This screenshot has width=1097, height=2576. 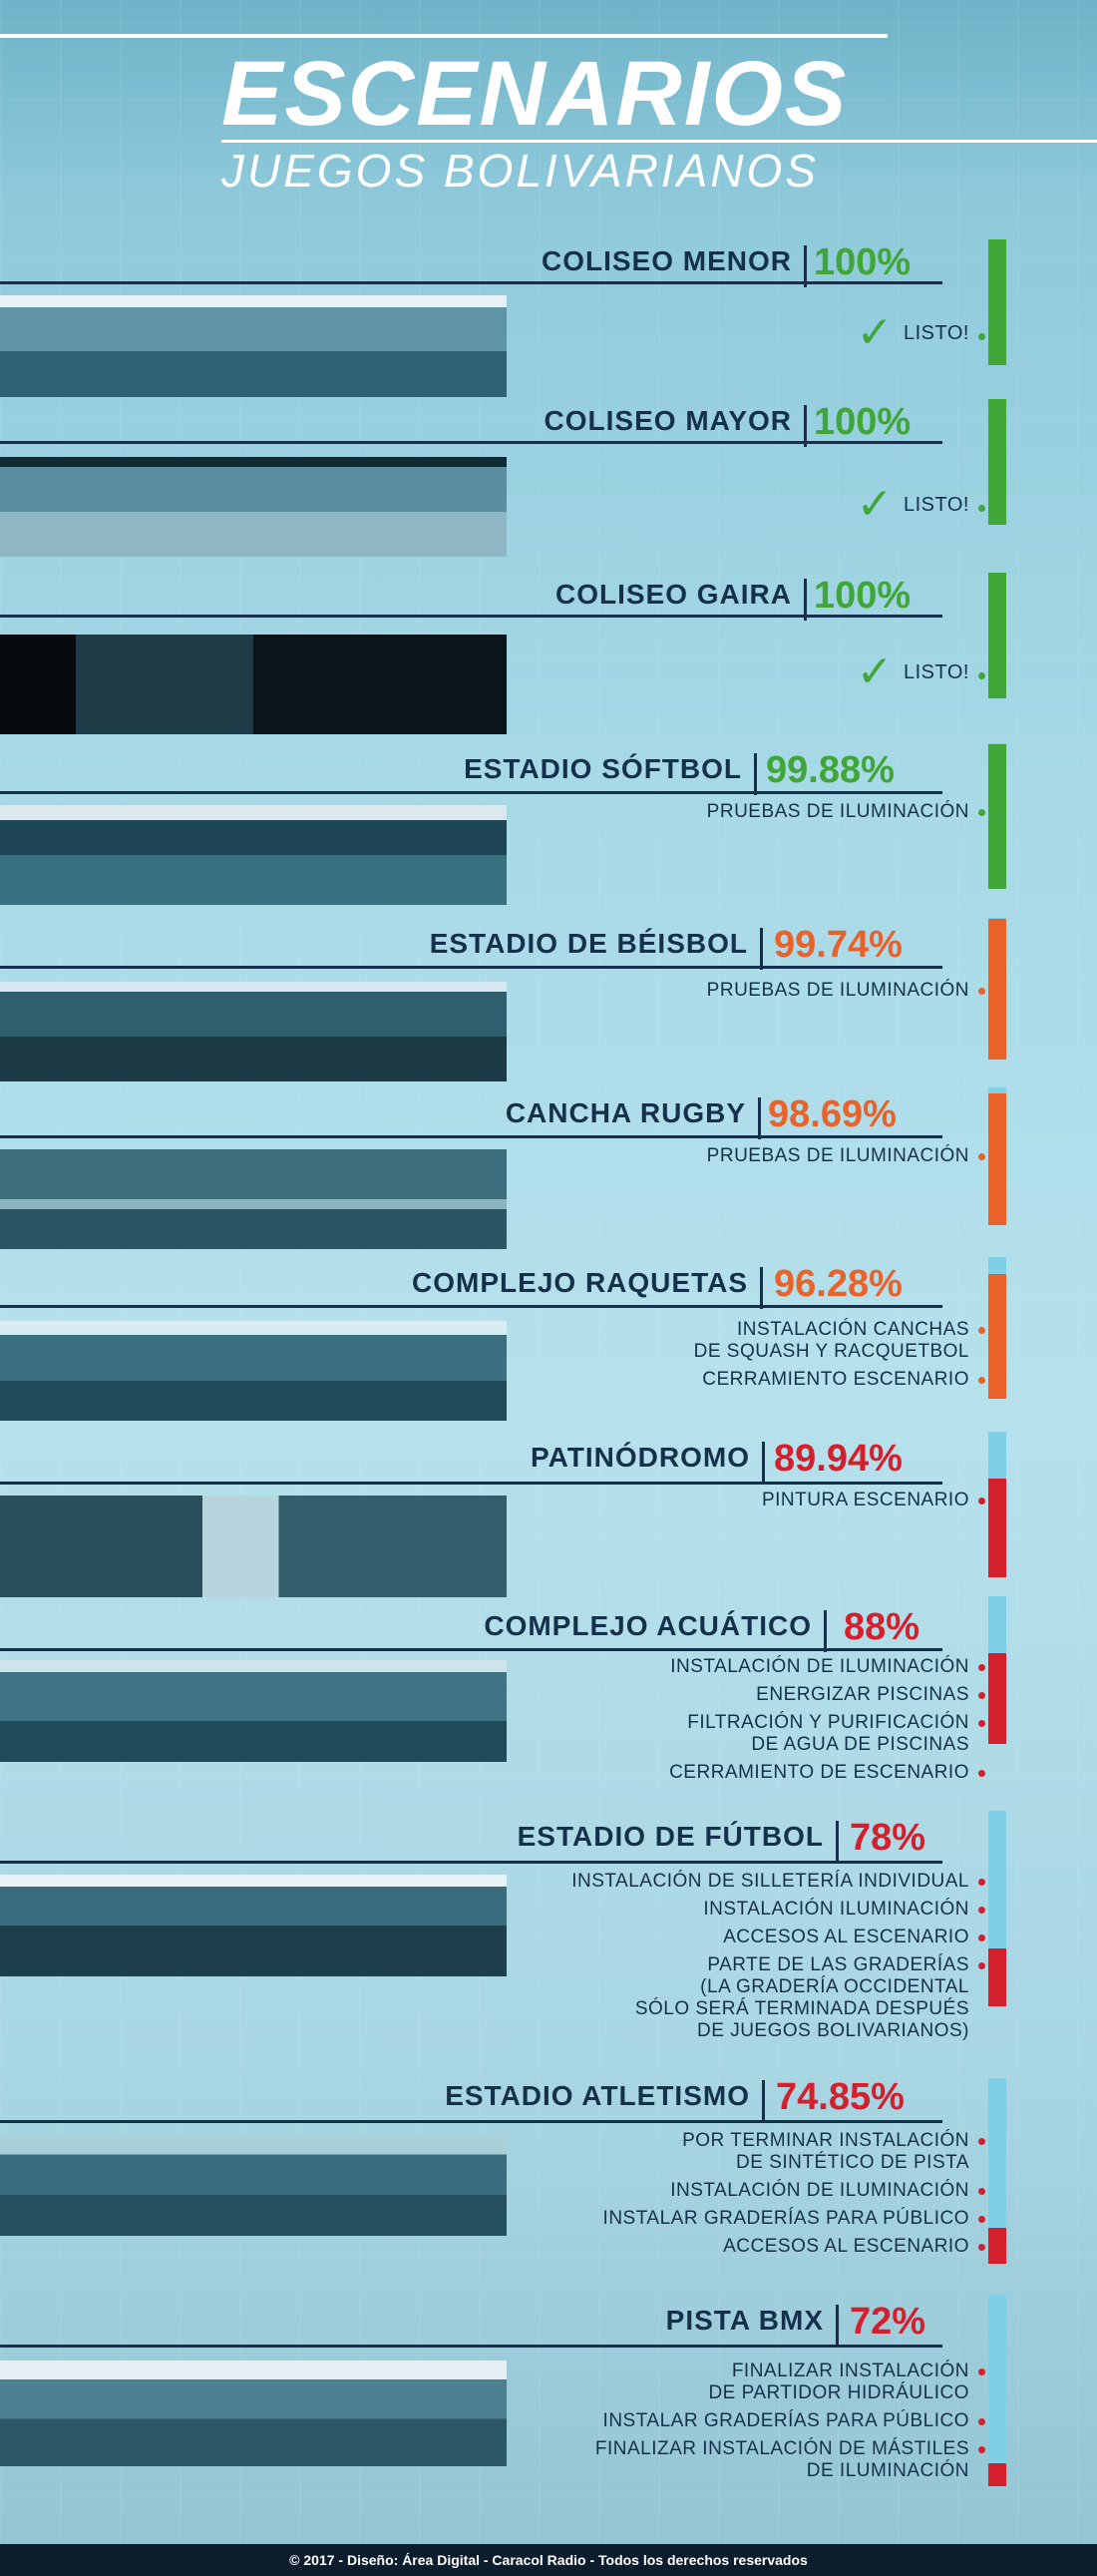 I want to click on note-text: CERRAMIENTO ESCENARIO, so click(x=836, y=1379).